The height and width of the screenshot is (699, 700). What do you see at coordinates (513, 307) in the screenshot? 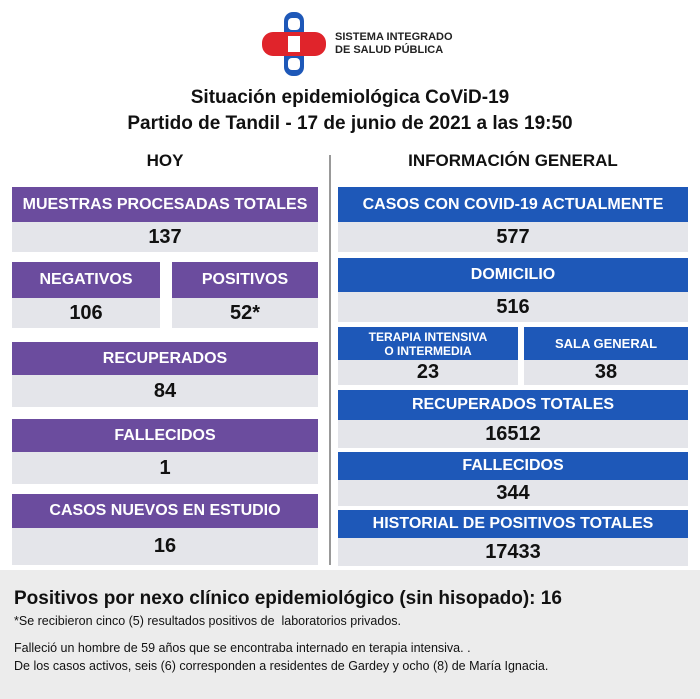
I see `box-value: 516` at bounding box center [513, 307].